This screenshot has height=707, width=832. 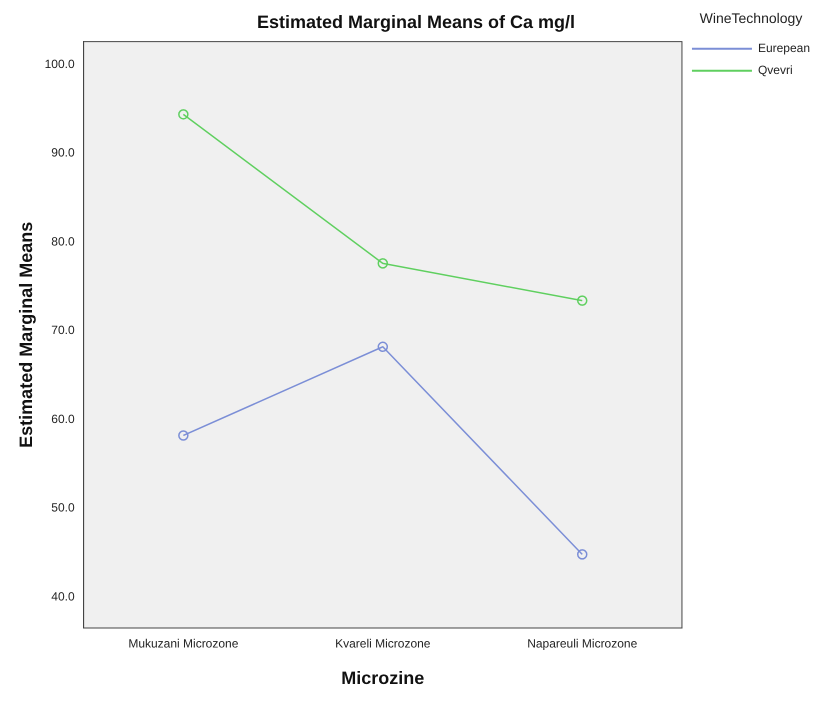 What do you see at coordinates (63, 596) in the screenshot?
I see `y-tick-label: 40.0` at bounding box center [63, 596].